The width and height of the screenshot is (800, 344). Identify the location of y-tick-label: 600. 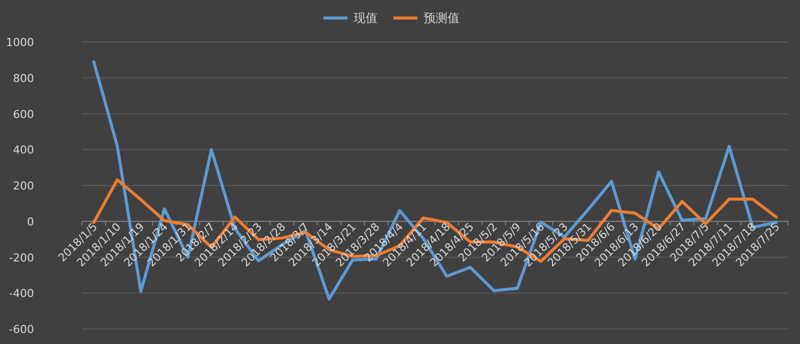
(23, 114).